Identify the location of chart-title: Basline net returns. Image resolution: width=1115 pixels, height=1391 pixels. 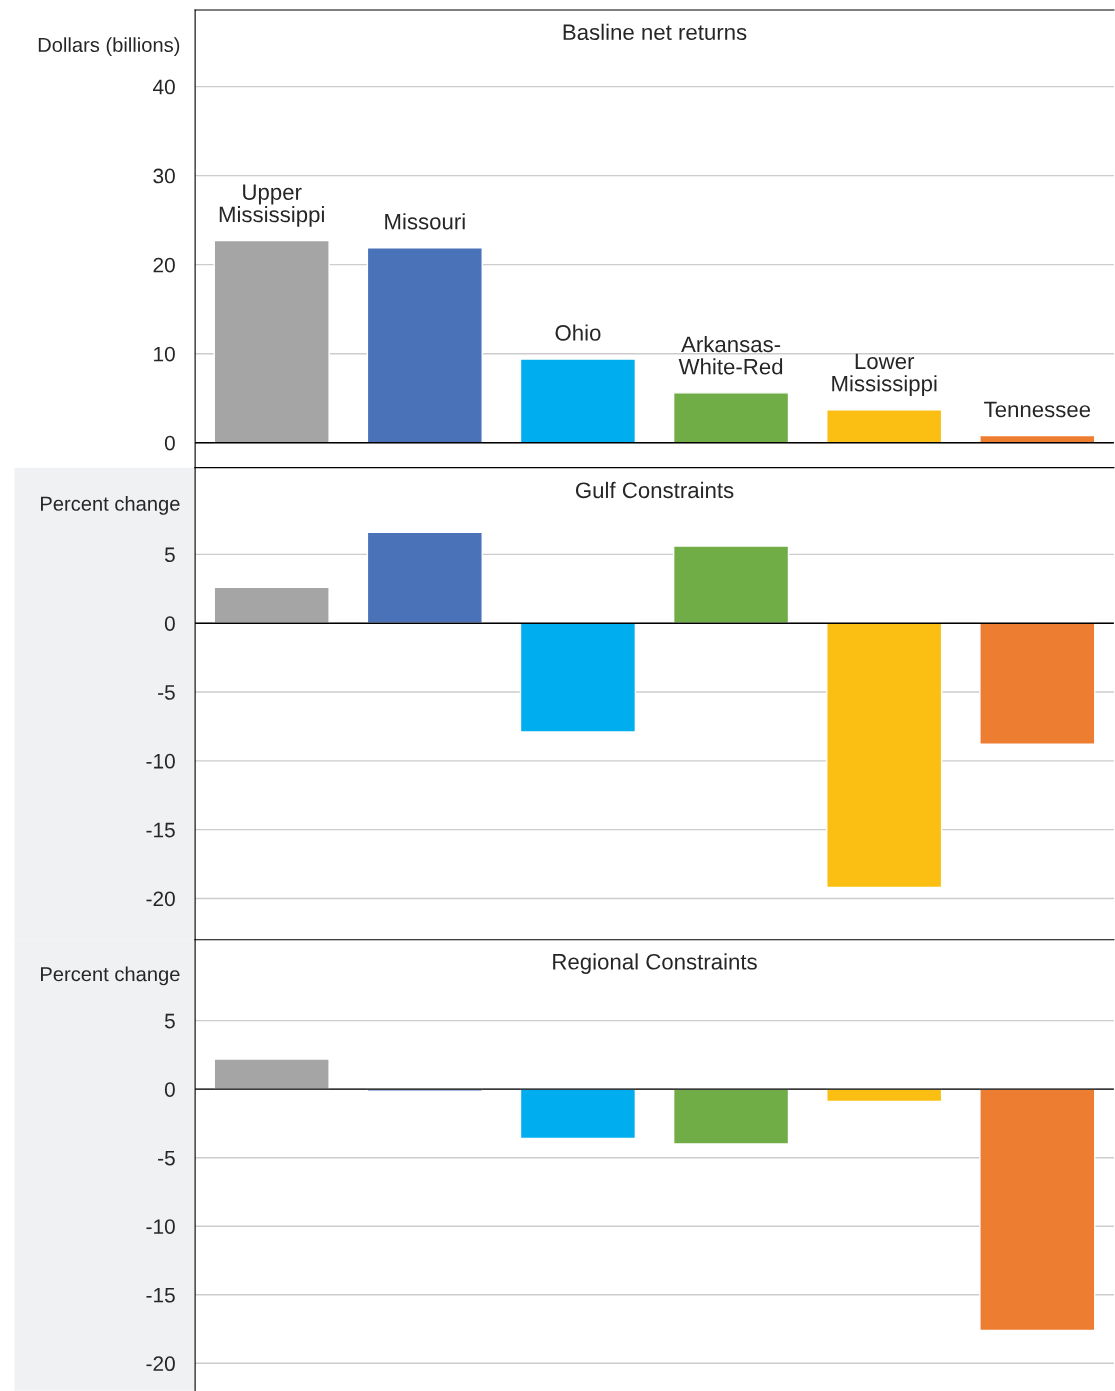
(655, 32).